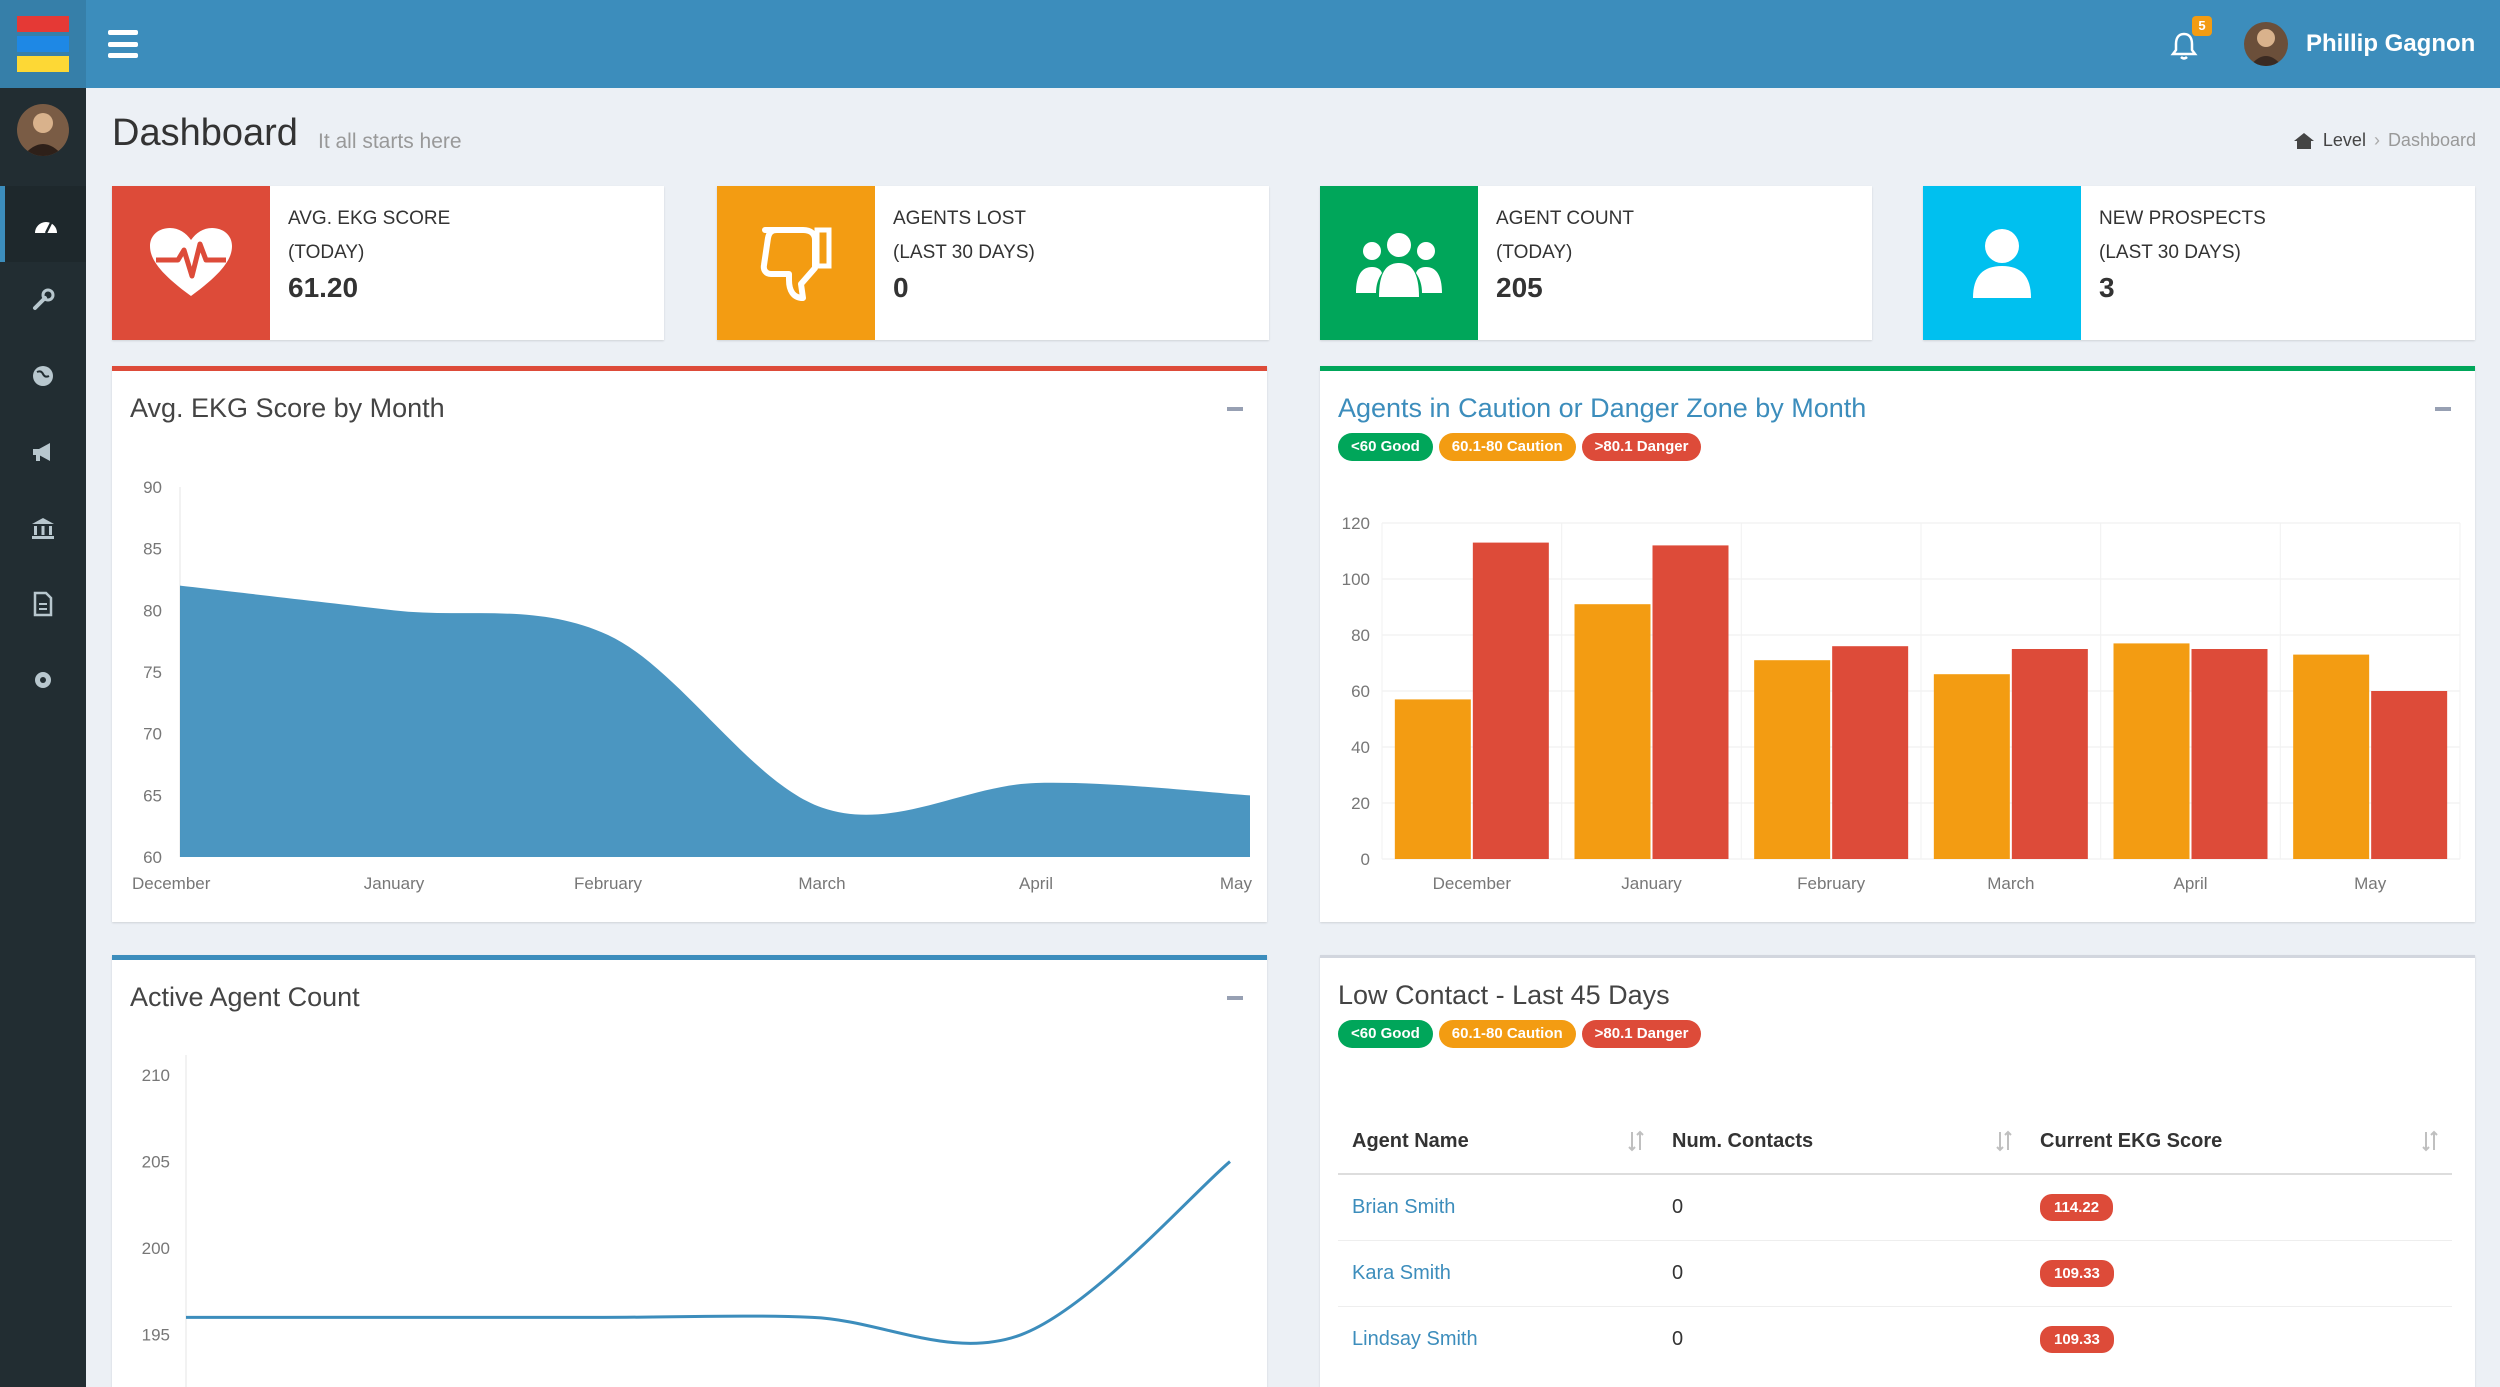  I want to click on line-series, so click(708, 1252).